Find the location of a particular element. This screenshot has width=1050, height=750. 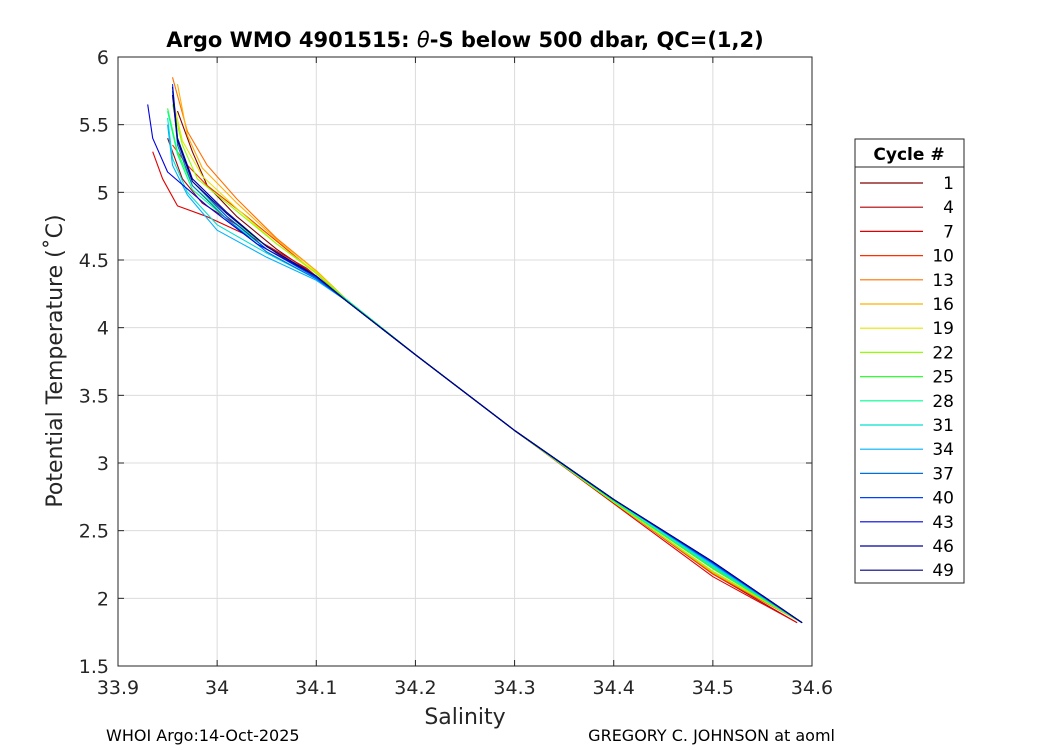

y-axis-label: Potential Temperature (˚C) is located at coordinates (55, 360).